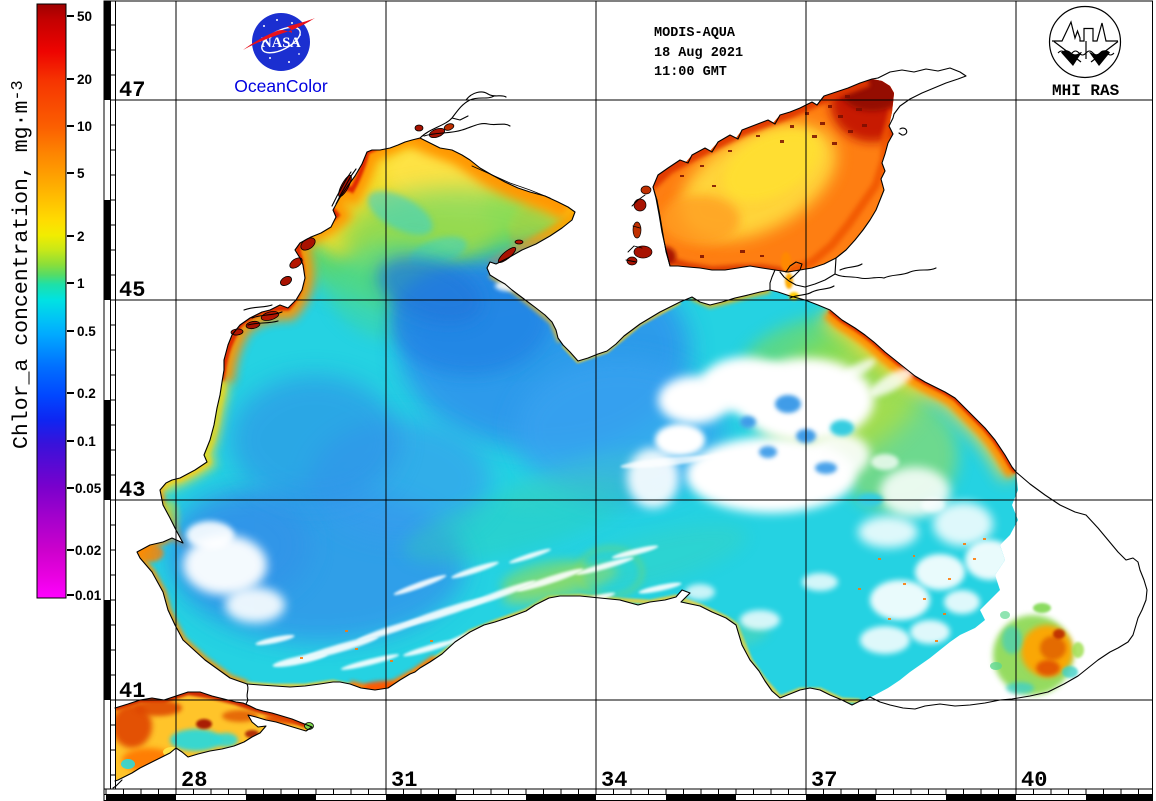 The height and width of the screenshot is (801, 1156). What do you see at coordinates (81, 173) in the screenshot?
I see `svg-text: 5` at bounding box center [81, 173].